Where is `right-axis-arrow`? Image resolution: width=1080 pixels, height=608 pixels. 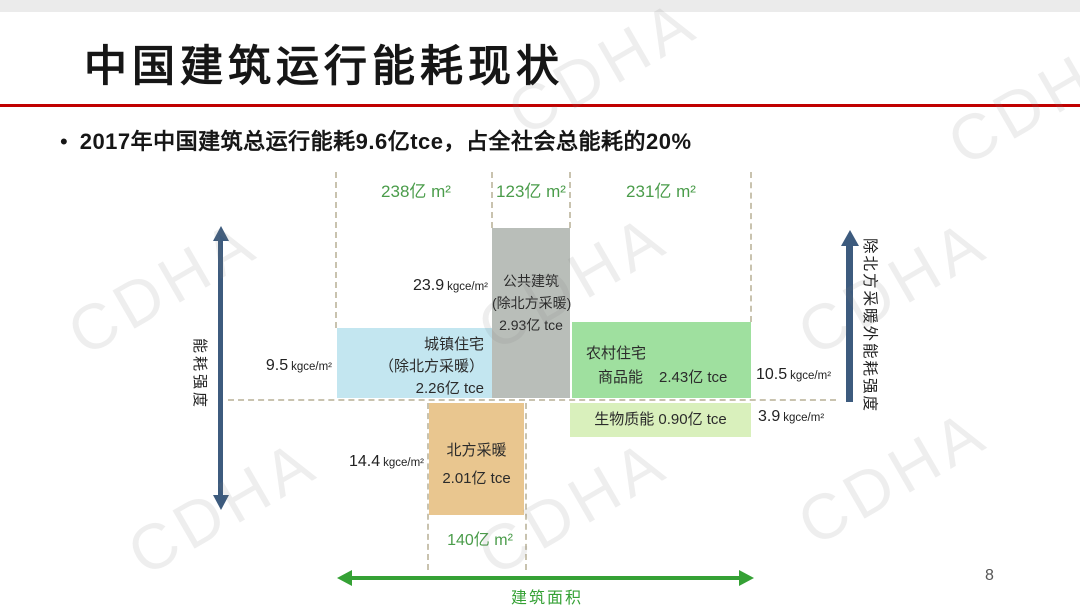
right-axis-arrow is located at coordinates (849, 323).